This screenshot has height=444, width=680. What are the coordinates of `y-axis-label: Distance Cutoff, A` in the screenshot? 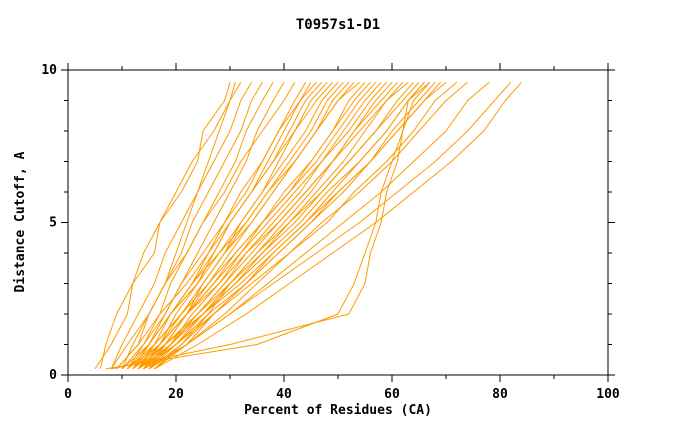 It's located at (20, 221).